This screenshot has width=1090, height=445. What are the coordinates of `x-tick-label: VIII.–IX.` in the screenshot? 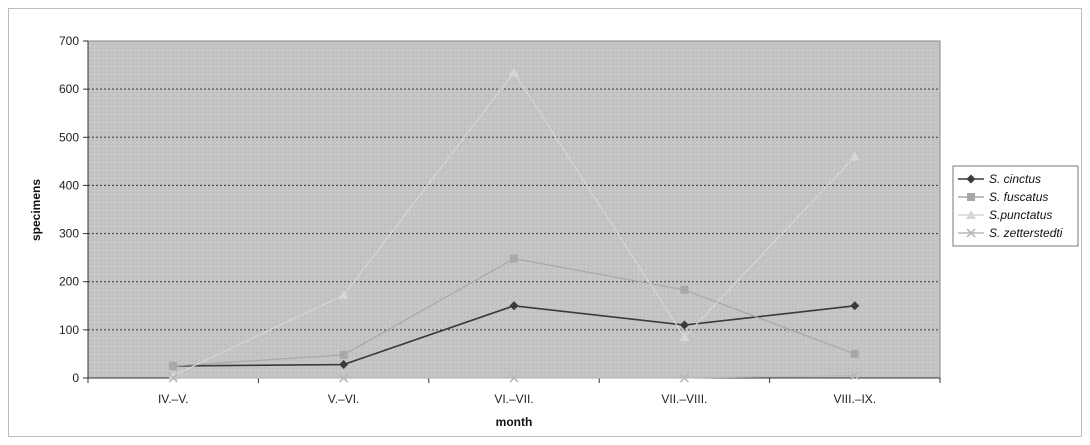 It's located at (854, 399).